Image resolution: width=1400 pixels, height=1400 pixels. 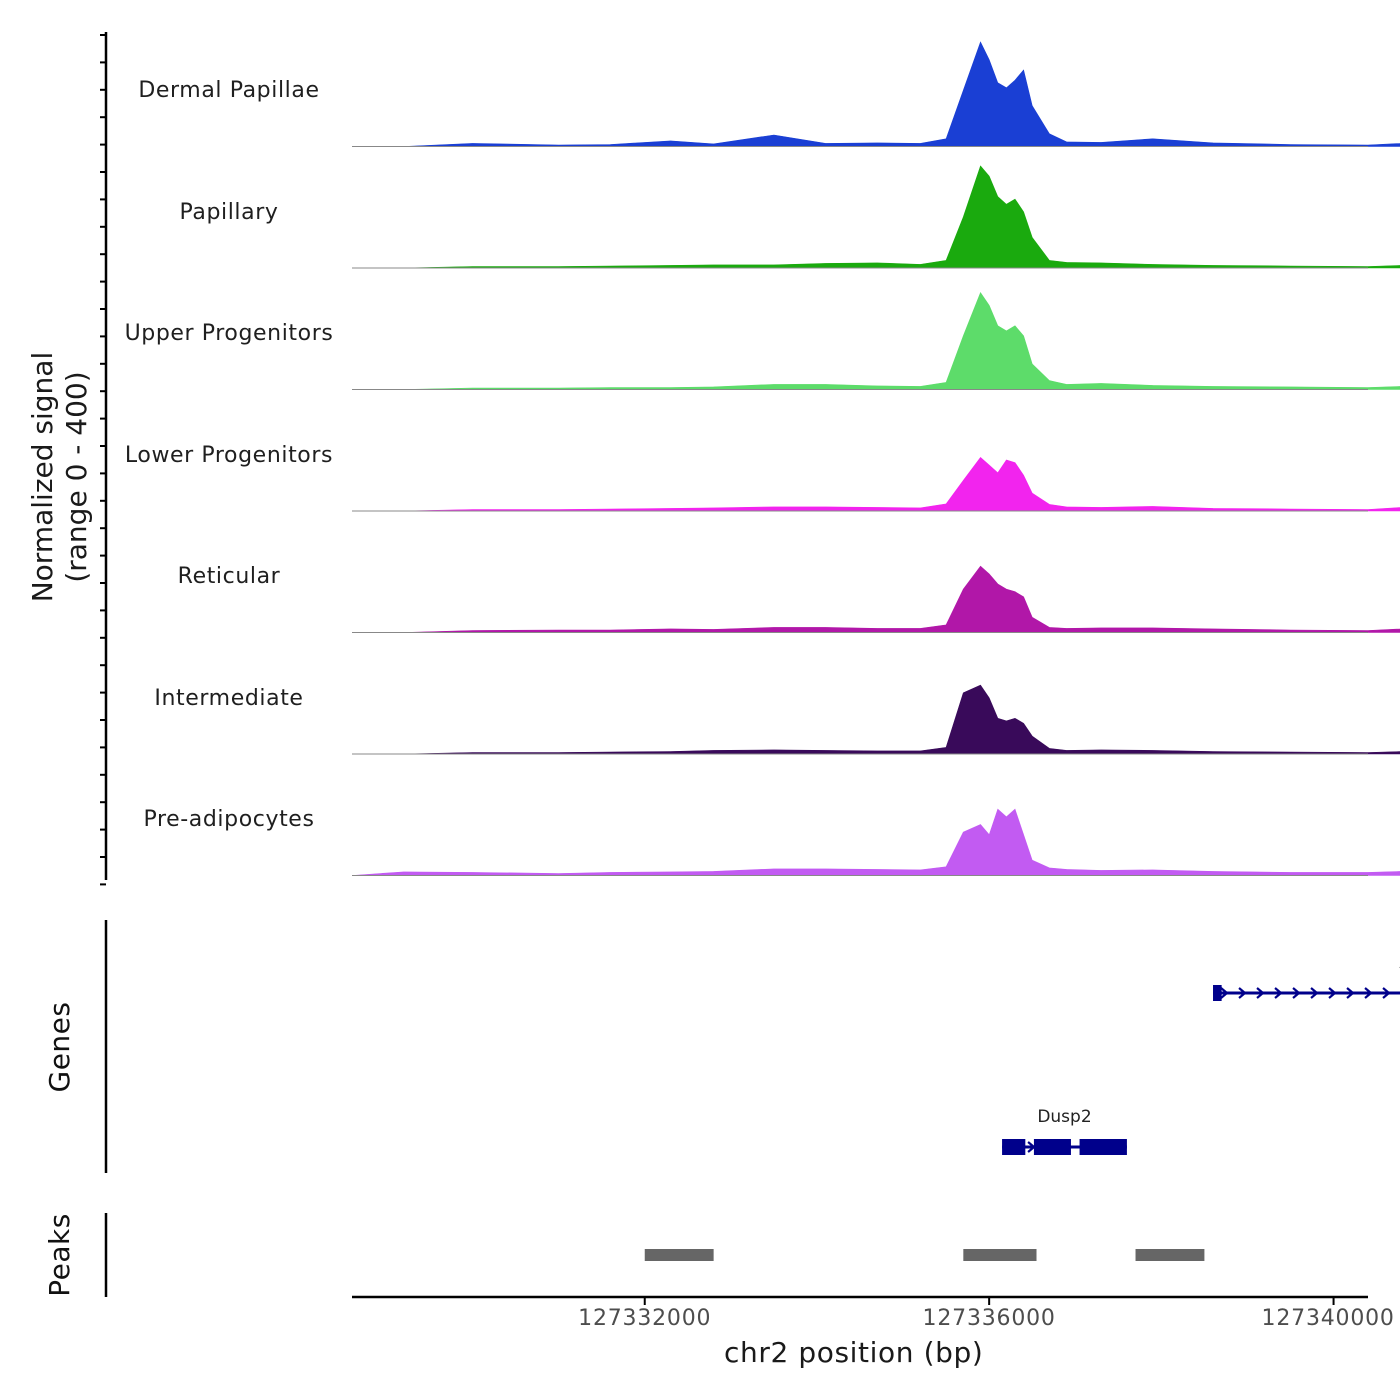 I want to click on y-axis-label-line2: (range 0 - 400), so click(x=76, y=477).